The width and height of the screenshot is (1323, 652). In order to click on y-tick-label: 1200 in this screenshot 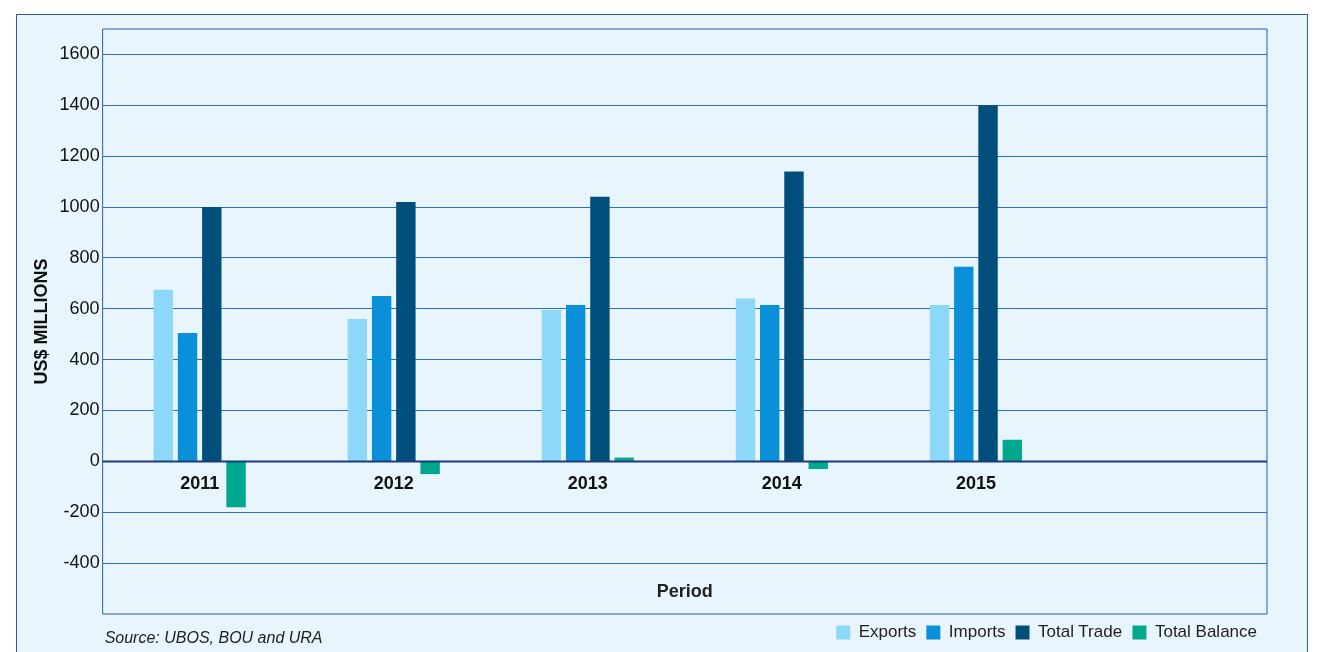, I will do `click(79, 155)`.